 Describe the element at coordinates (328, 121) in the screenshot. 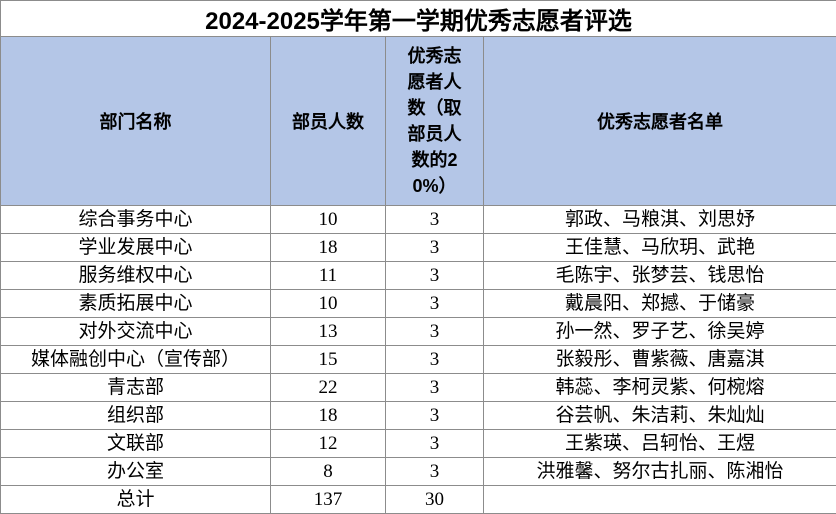

I see `header-cell: 部员人数` at that location.